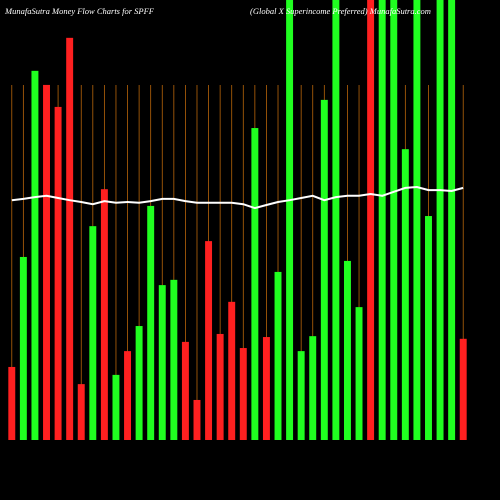 This screenshot has height=500, width=500. I want to click on money-flow-line, so click(237, 197).